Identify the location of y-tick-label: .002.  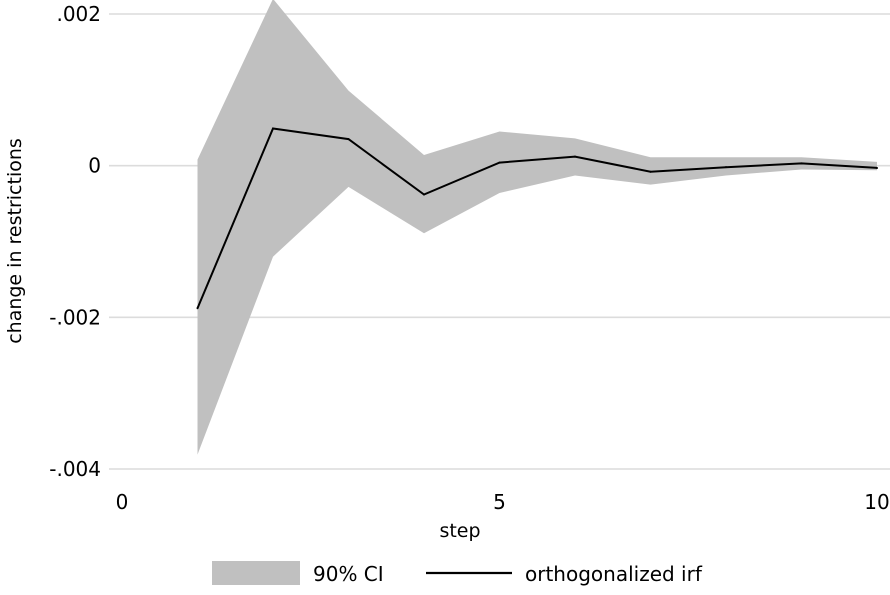
(78, 14).